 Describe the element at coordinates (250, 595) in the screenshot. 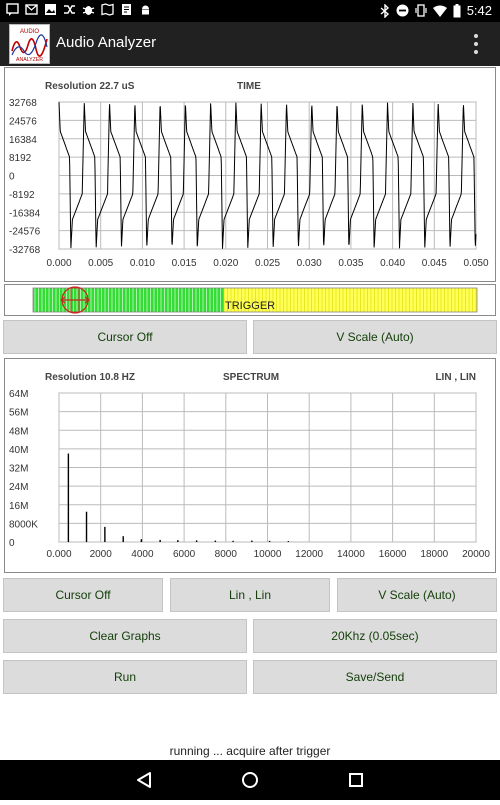

I see `spectrum-scale-button: Lin , Lin` at that location.